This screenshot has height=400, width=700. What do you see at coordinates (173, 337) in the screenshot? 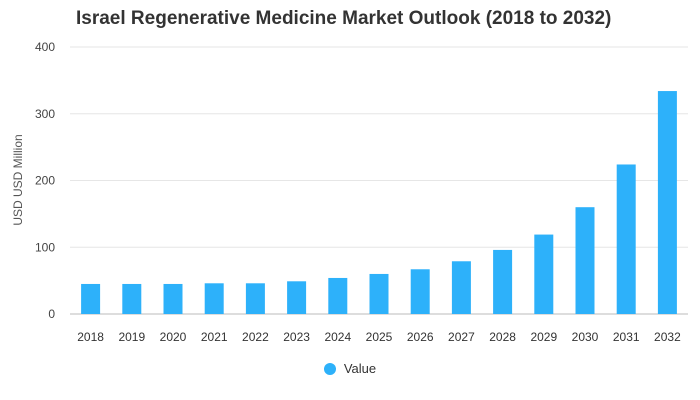
I see `x-tick-label: 2020` at bounding box center [173, 337].